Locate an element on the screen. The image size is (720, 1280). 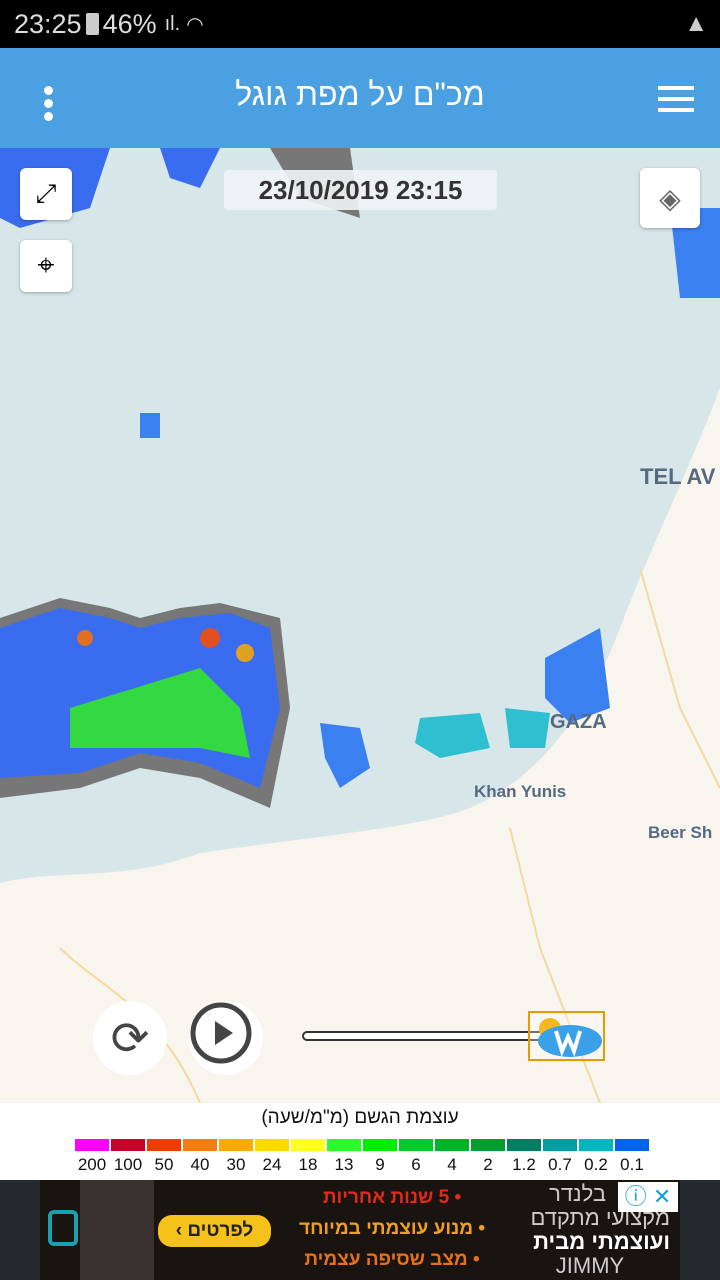
ad-logo is located at coordinates (63, 1228).